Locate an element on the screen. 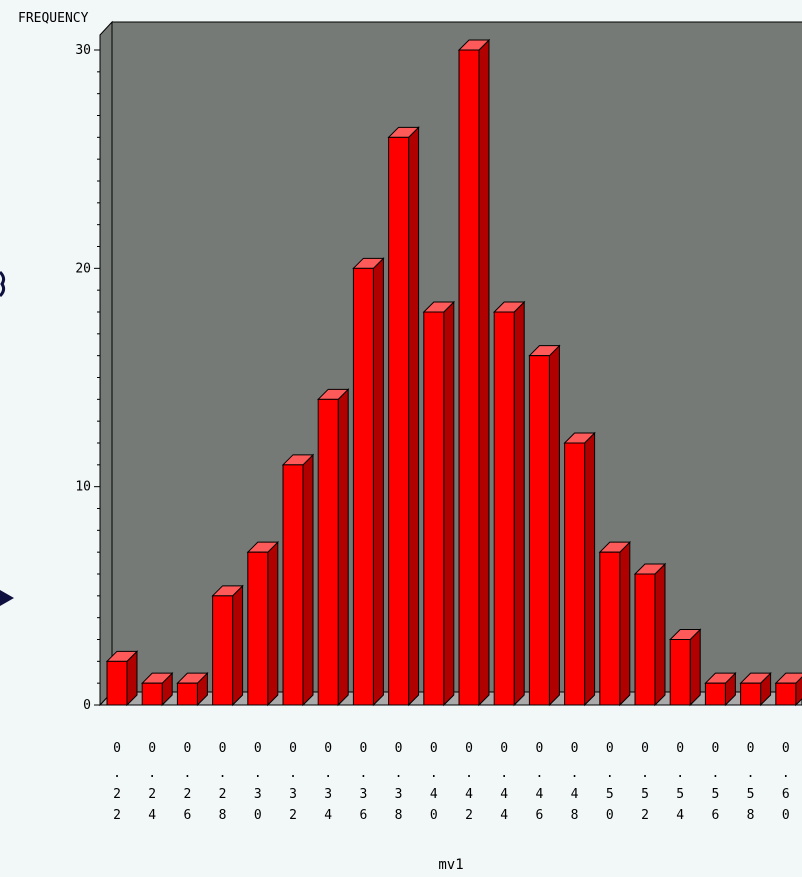 This screenshot has height=877, width=802. y-tick-label: 20 is located at coordinates (83, 268).